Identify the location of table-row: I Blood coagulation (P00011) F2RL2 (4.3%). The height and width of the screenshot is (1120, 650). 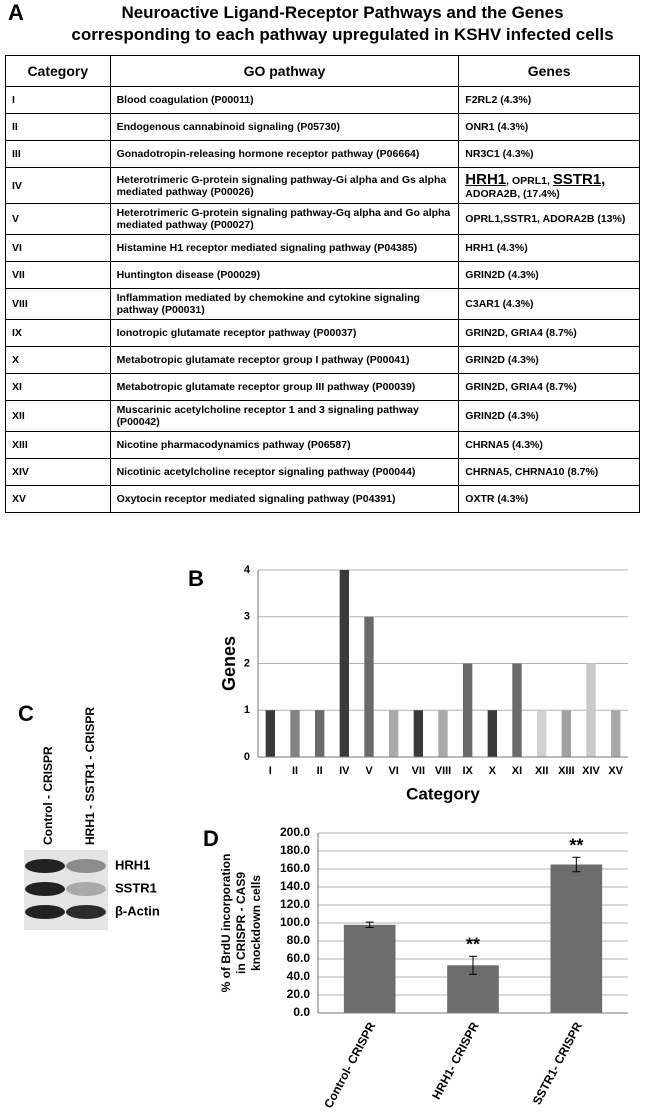
(322, 100).